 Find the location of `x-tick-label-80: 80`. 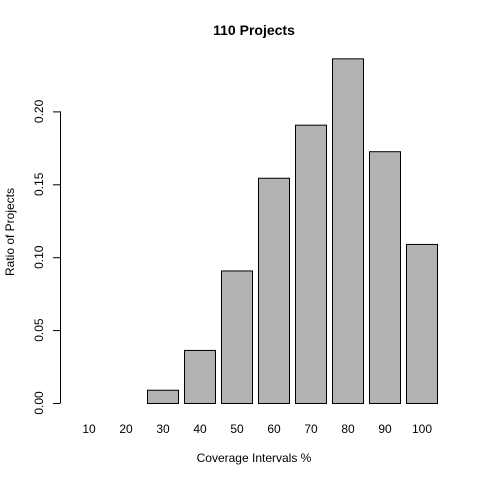

x-tick-label-80: 80 is located at coordinates (348, 429).